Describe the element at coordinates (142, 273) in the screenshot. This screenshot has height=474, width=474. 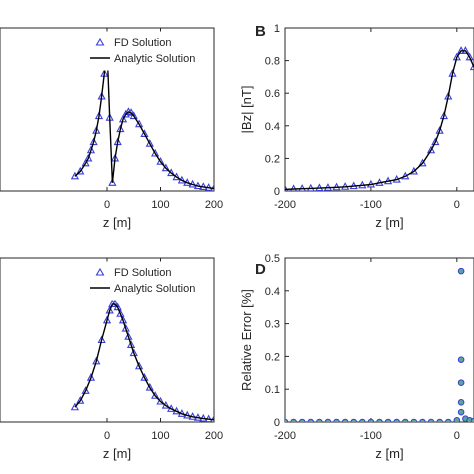
I see `legend-fd-label-c: FD Solution` at that location.